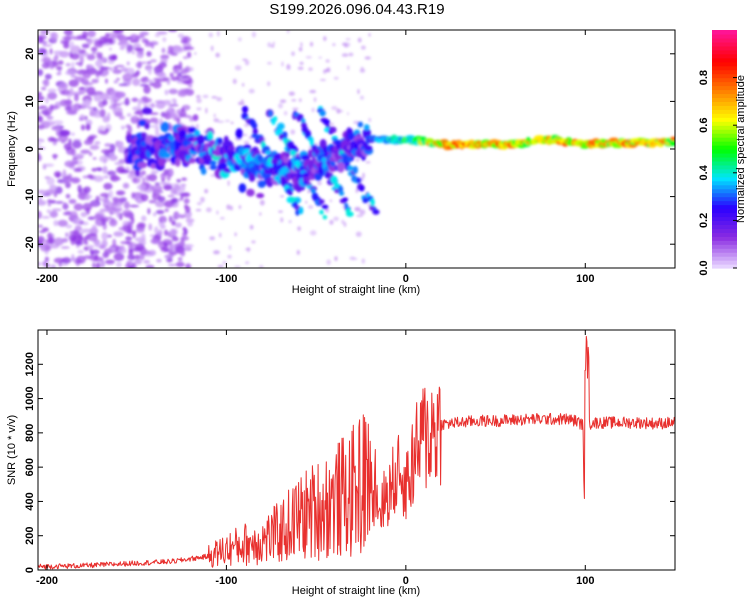  Describe the element at coordinates (30, 244) in the screenshot. I see `y-tick-label: -20` at that location.